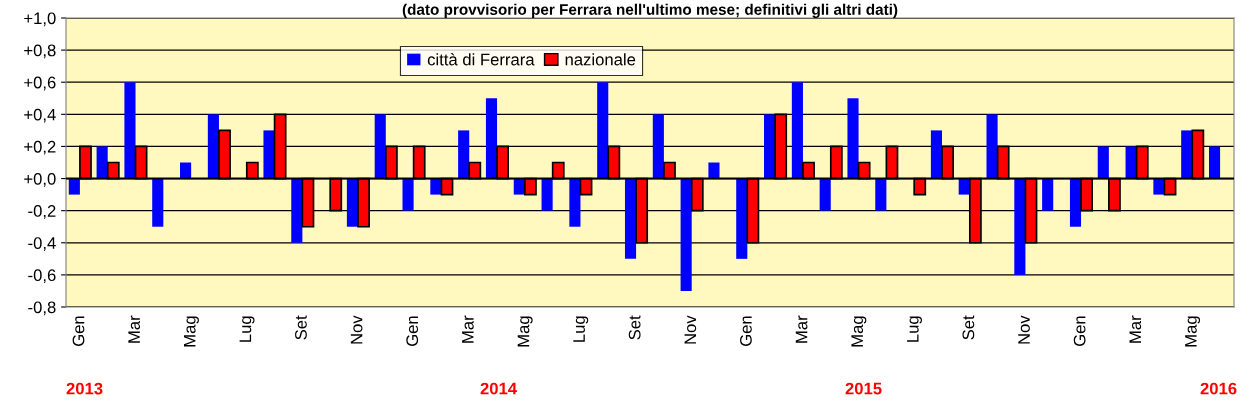 Image resolution: width=1258 pixels, height=405 pixels. What do you see at coordinates (40, 19) in the screenshot?
I see `y-tick-label: +1,0` at bounding box center [40, 19].